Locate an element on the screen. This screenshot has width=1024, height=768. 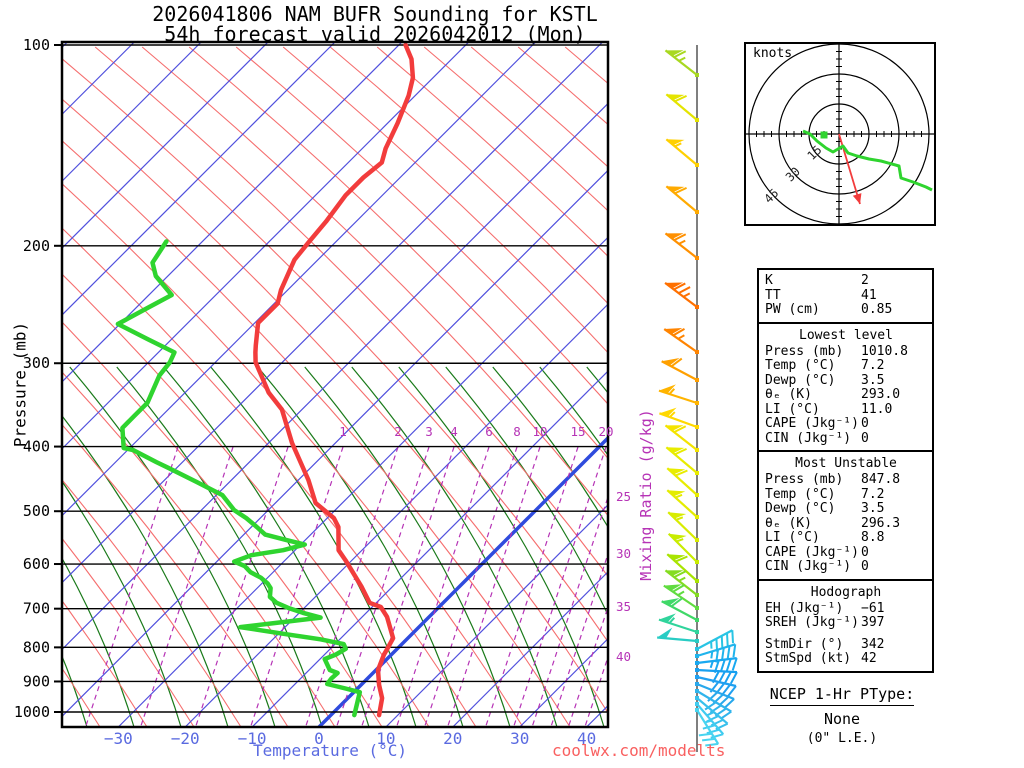
panel-section: K 2 TT 41 PW (cm) 0.85 is located at coordinates (845, 296).